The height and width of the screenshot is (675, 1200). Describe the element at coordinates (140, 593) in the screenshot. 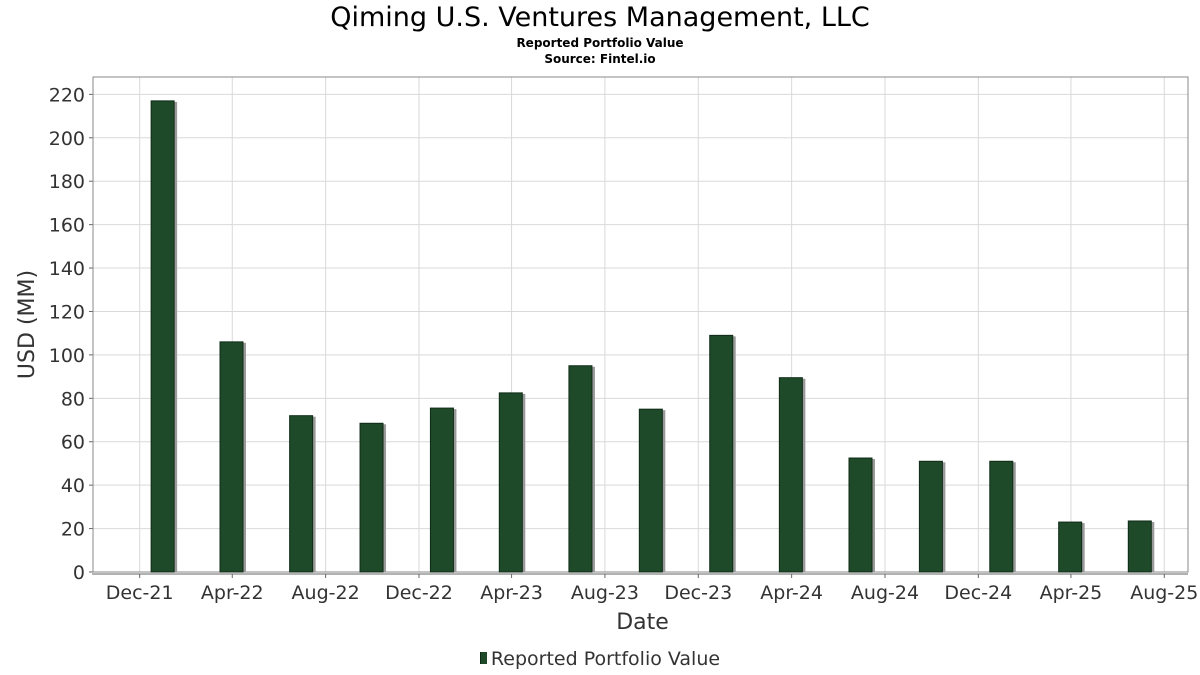

I see `x-tick-label: Dec-21` at that location.